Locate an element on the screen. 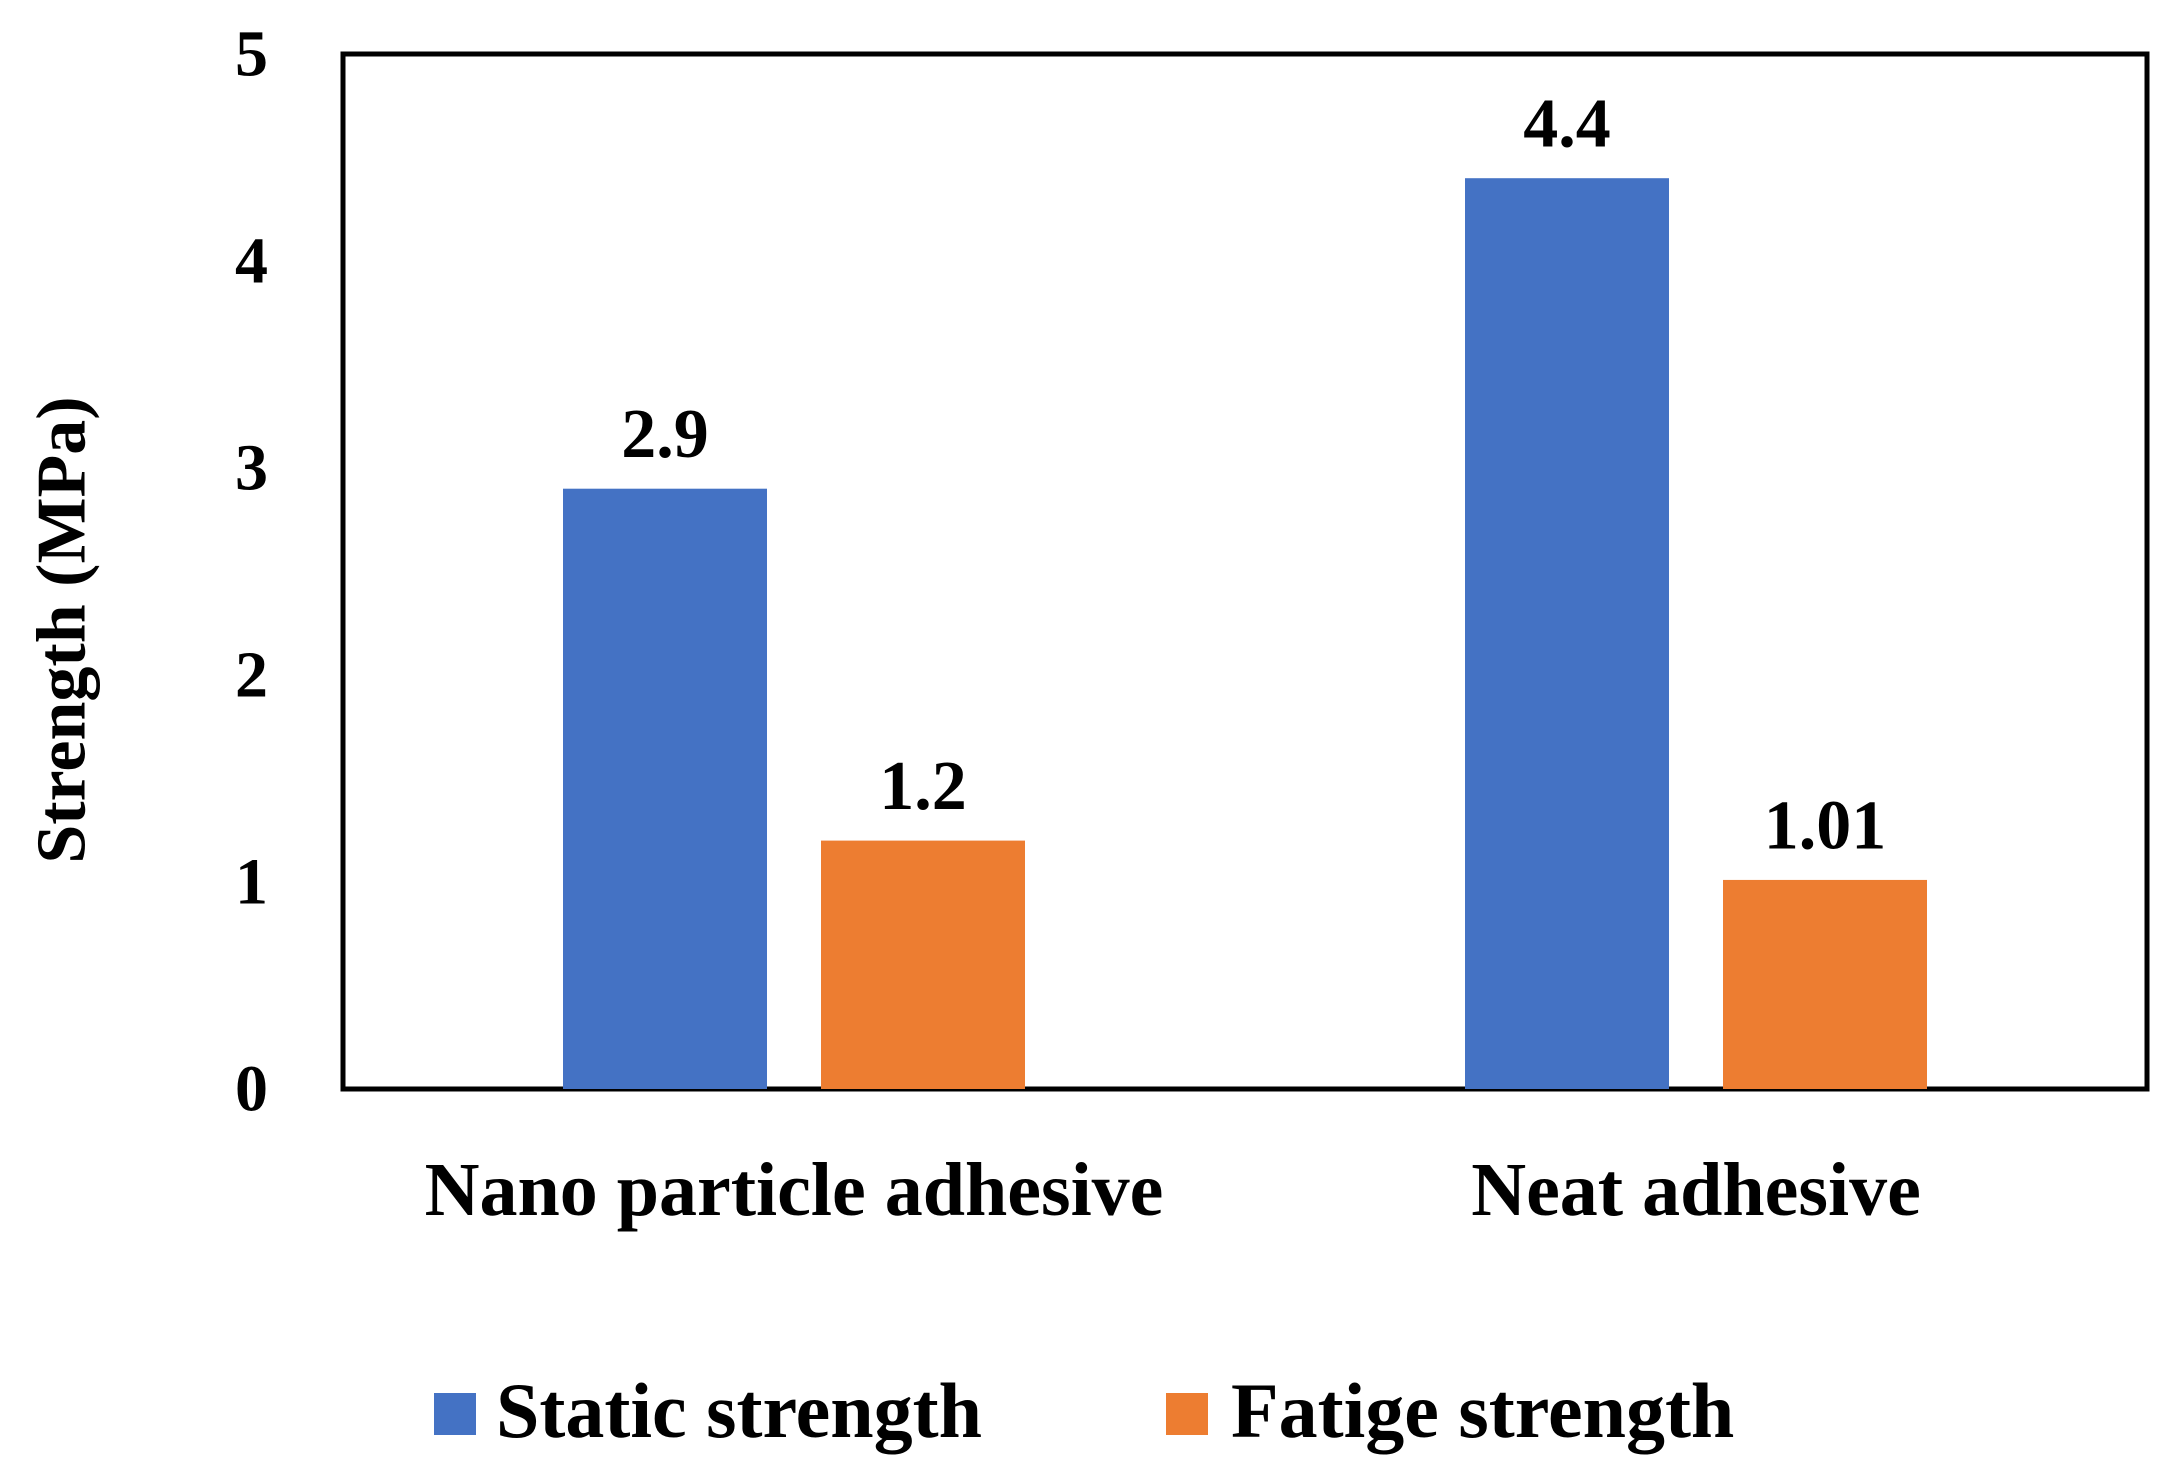  legend-label-fatigue: Fatige strength is located at coordinates (1482, 1410).